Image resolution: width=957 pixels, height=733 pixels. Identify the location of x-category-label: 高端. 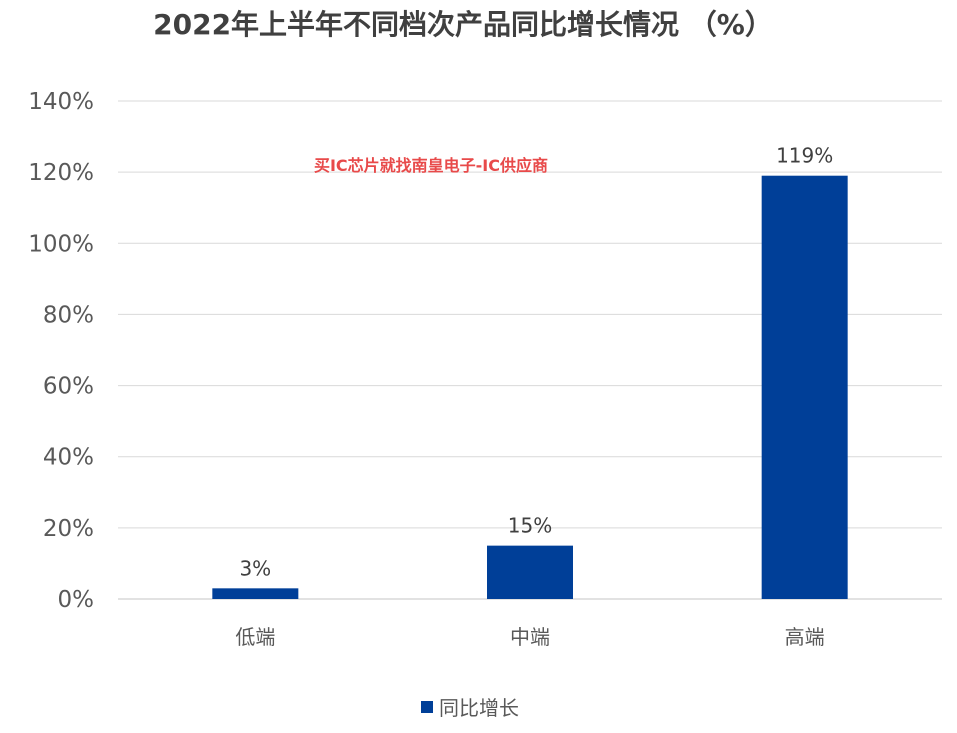
(805, 637).